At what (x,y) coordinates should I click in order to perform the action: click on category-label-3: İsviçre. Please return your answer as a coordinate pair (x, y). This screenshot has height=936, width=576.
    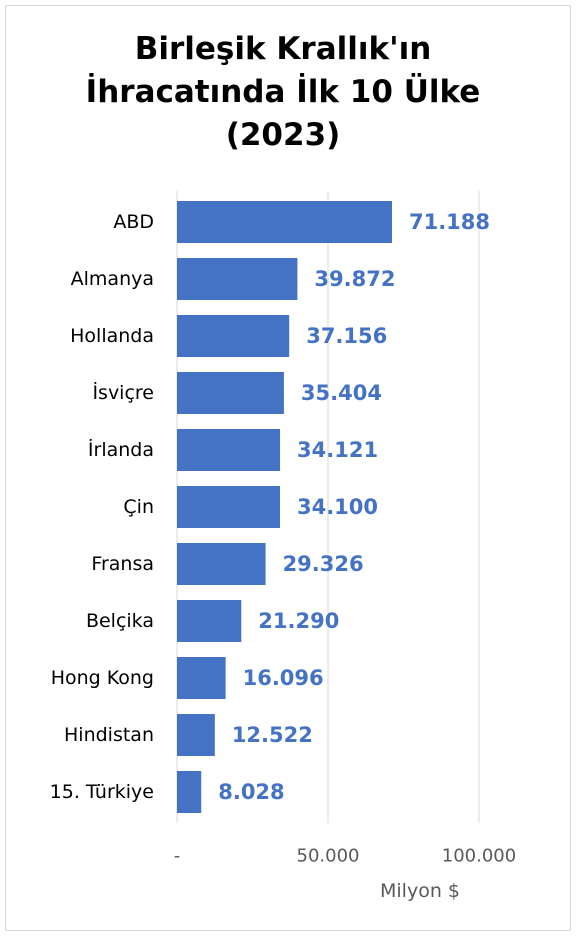
    Looking at the image, I should click on (123, 392).